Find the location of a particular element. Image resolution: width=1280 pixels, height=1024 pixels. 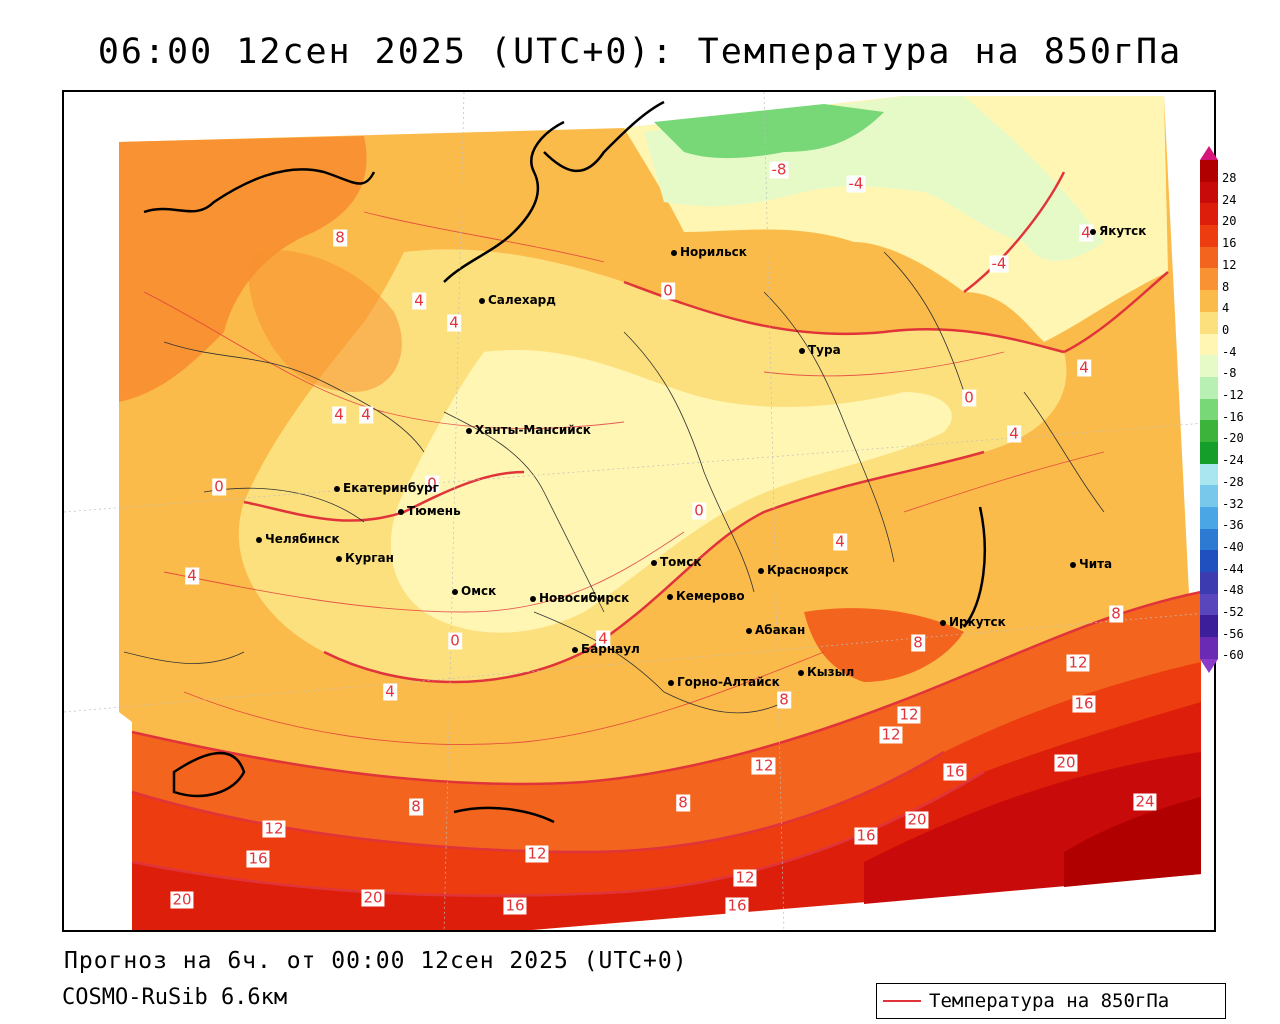

legend-label: Температура на 850гПа is located at coordinates (1049, 1001).